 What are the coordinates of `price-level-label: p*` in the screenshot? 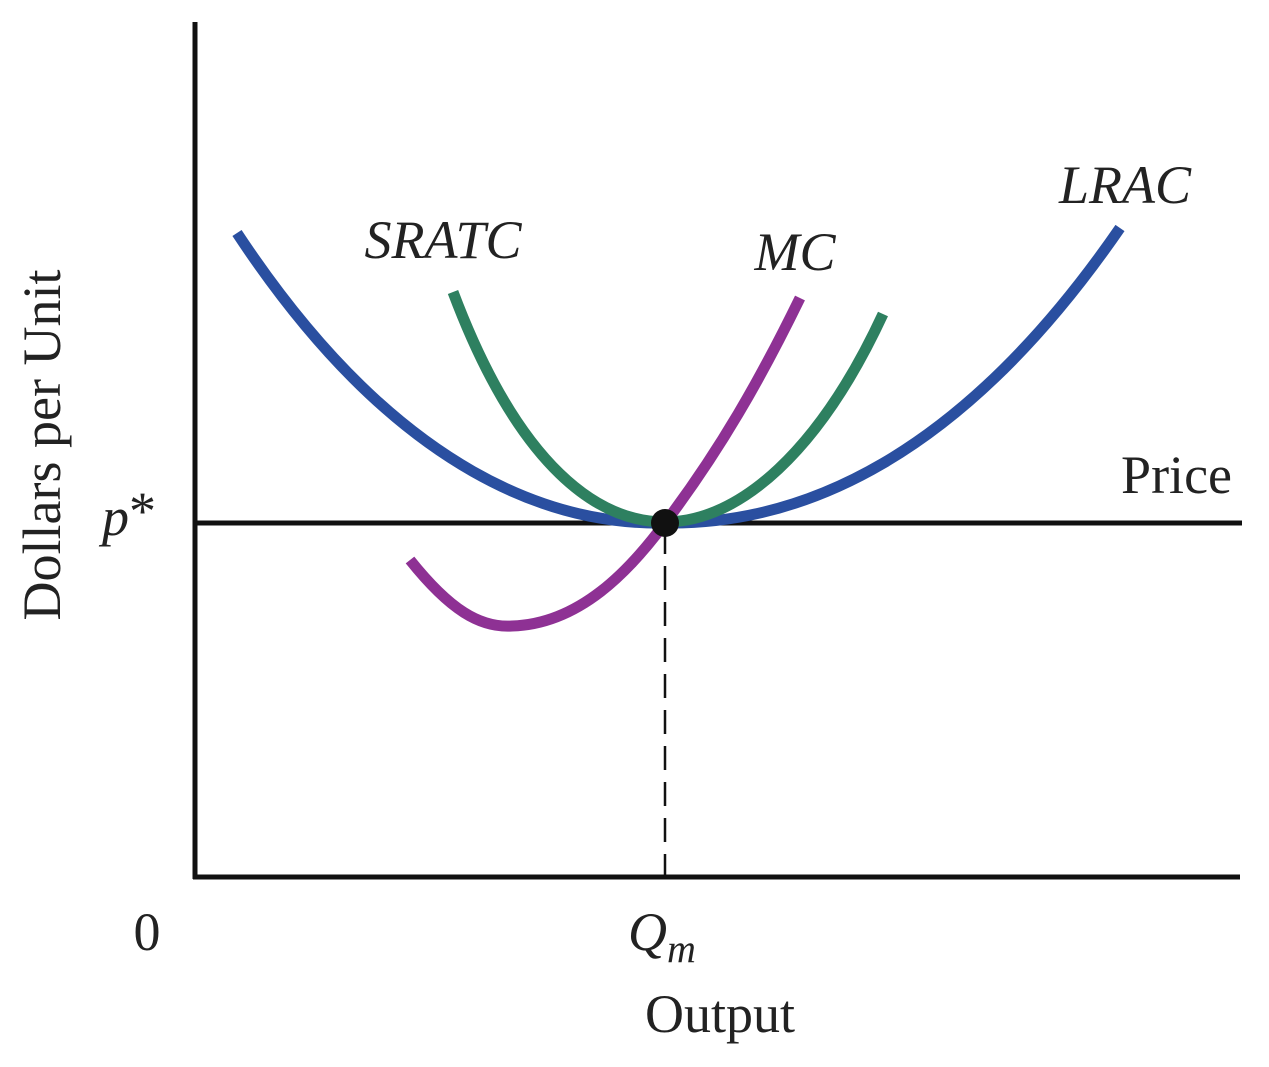 It's located at (127, 514).